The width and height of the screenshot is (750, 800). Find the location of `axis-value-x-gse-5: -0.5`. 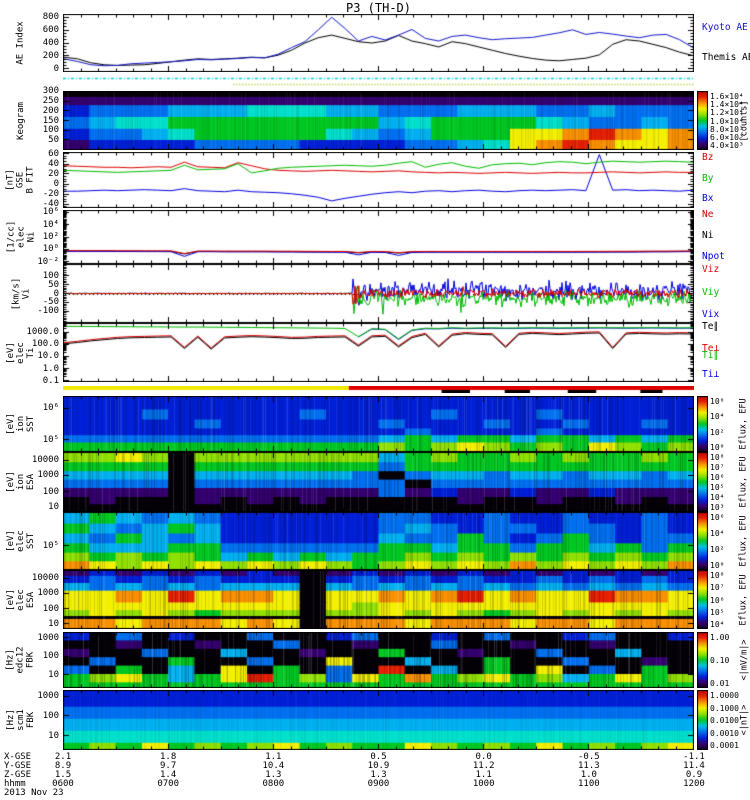

axis-value-x-gse-5: -0.5 is located at coordinates (588, 757).